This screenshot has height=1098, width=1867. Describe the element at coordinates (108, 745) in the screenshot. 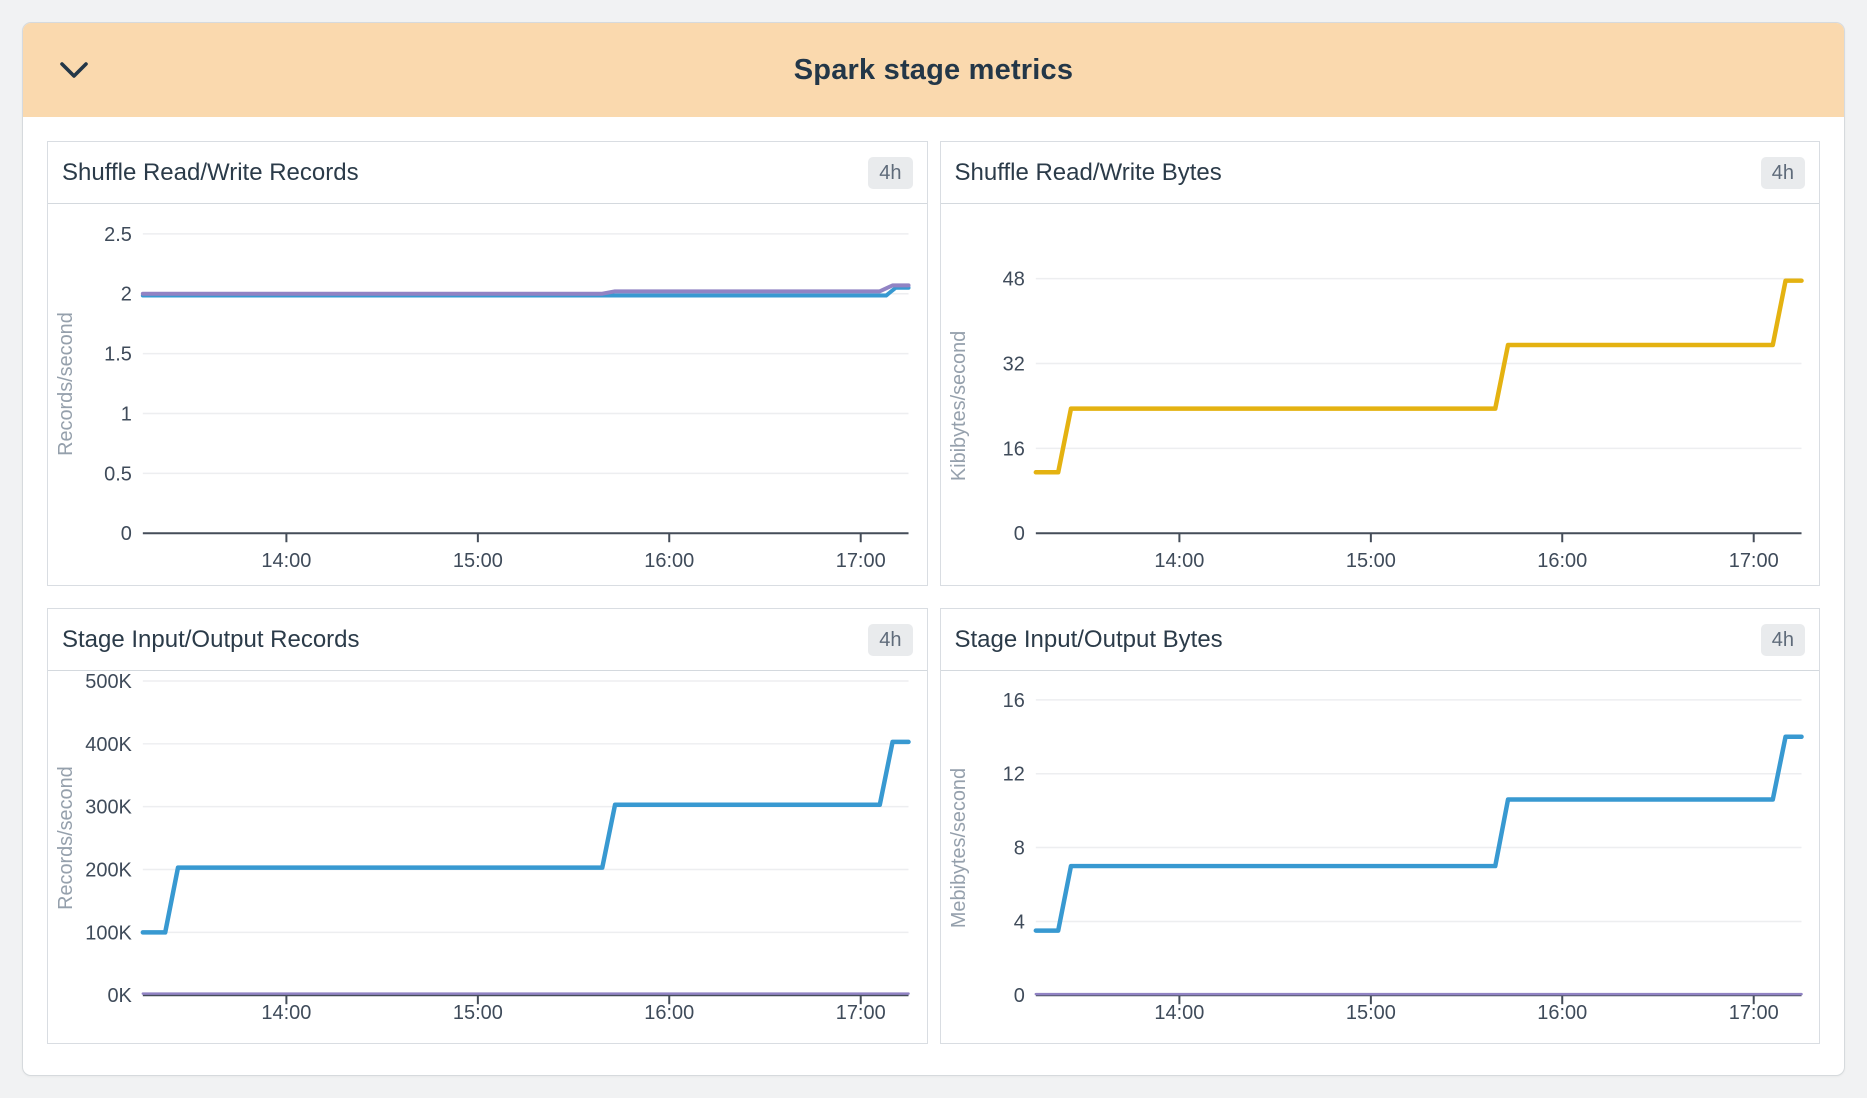

I see `svg-text: 400K` at that location.